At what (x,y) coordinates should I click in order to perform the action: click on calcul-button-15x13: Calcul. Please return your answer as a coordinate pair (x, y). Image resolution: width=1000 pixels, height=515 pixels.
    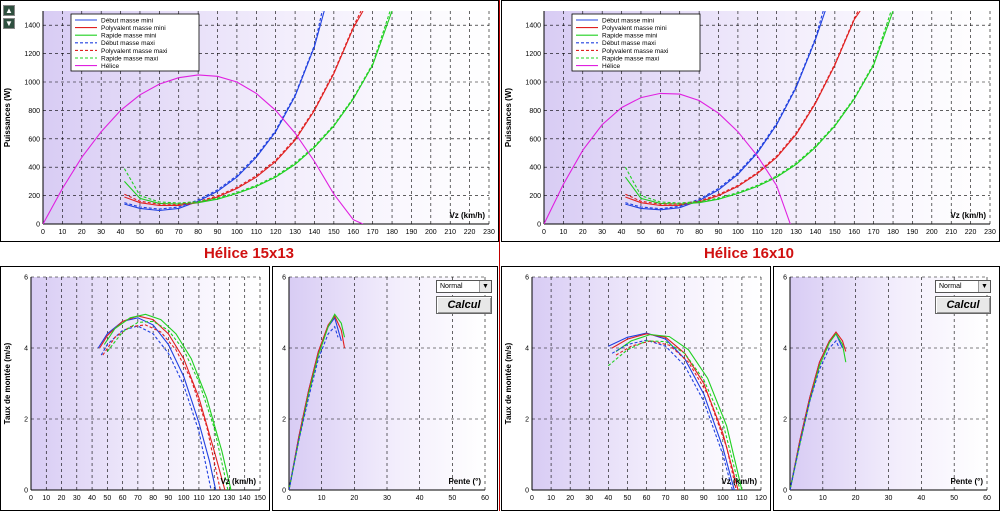
    Looking at the image, I should click on (464, 305).